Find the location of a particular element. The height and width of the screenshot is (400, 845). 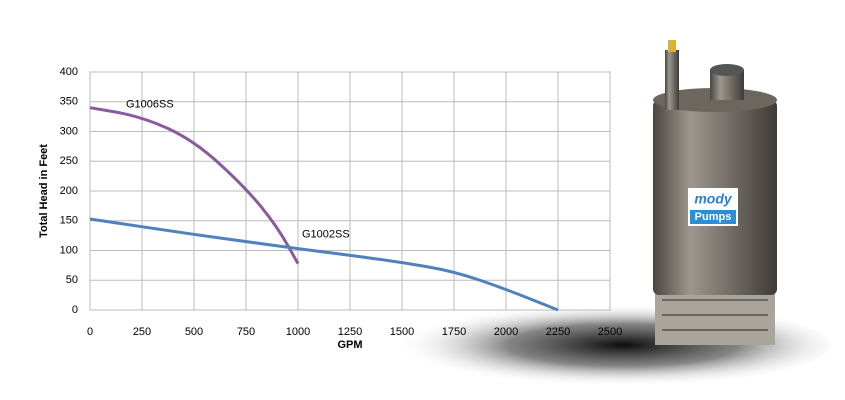

pump-grille is located at coordinates (715, 315).